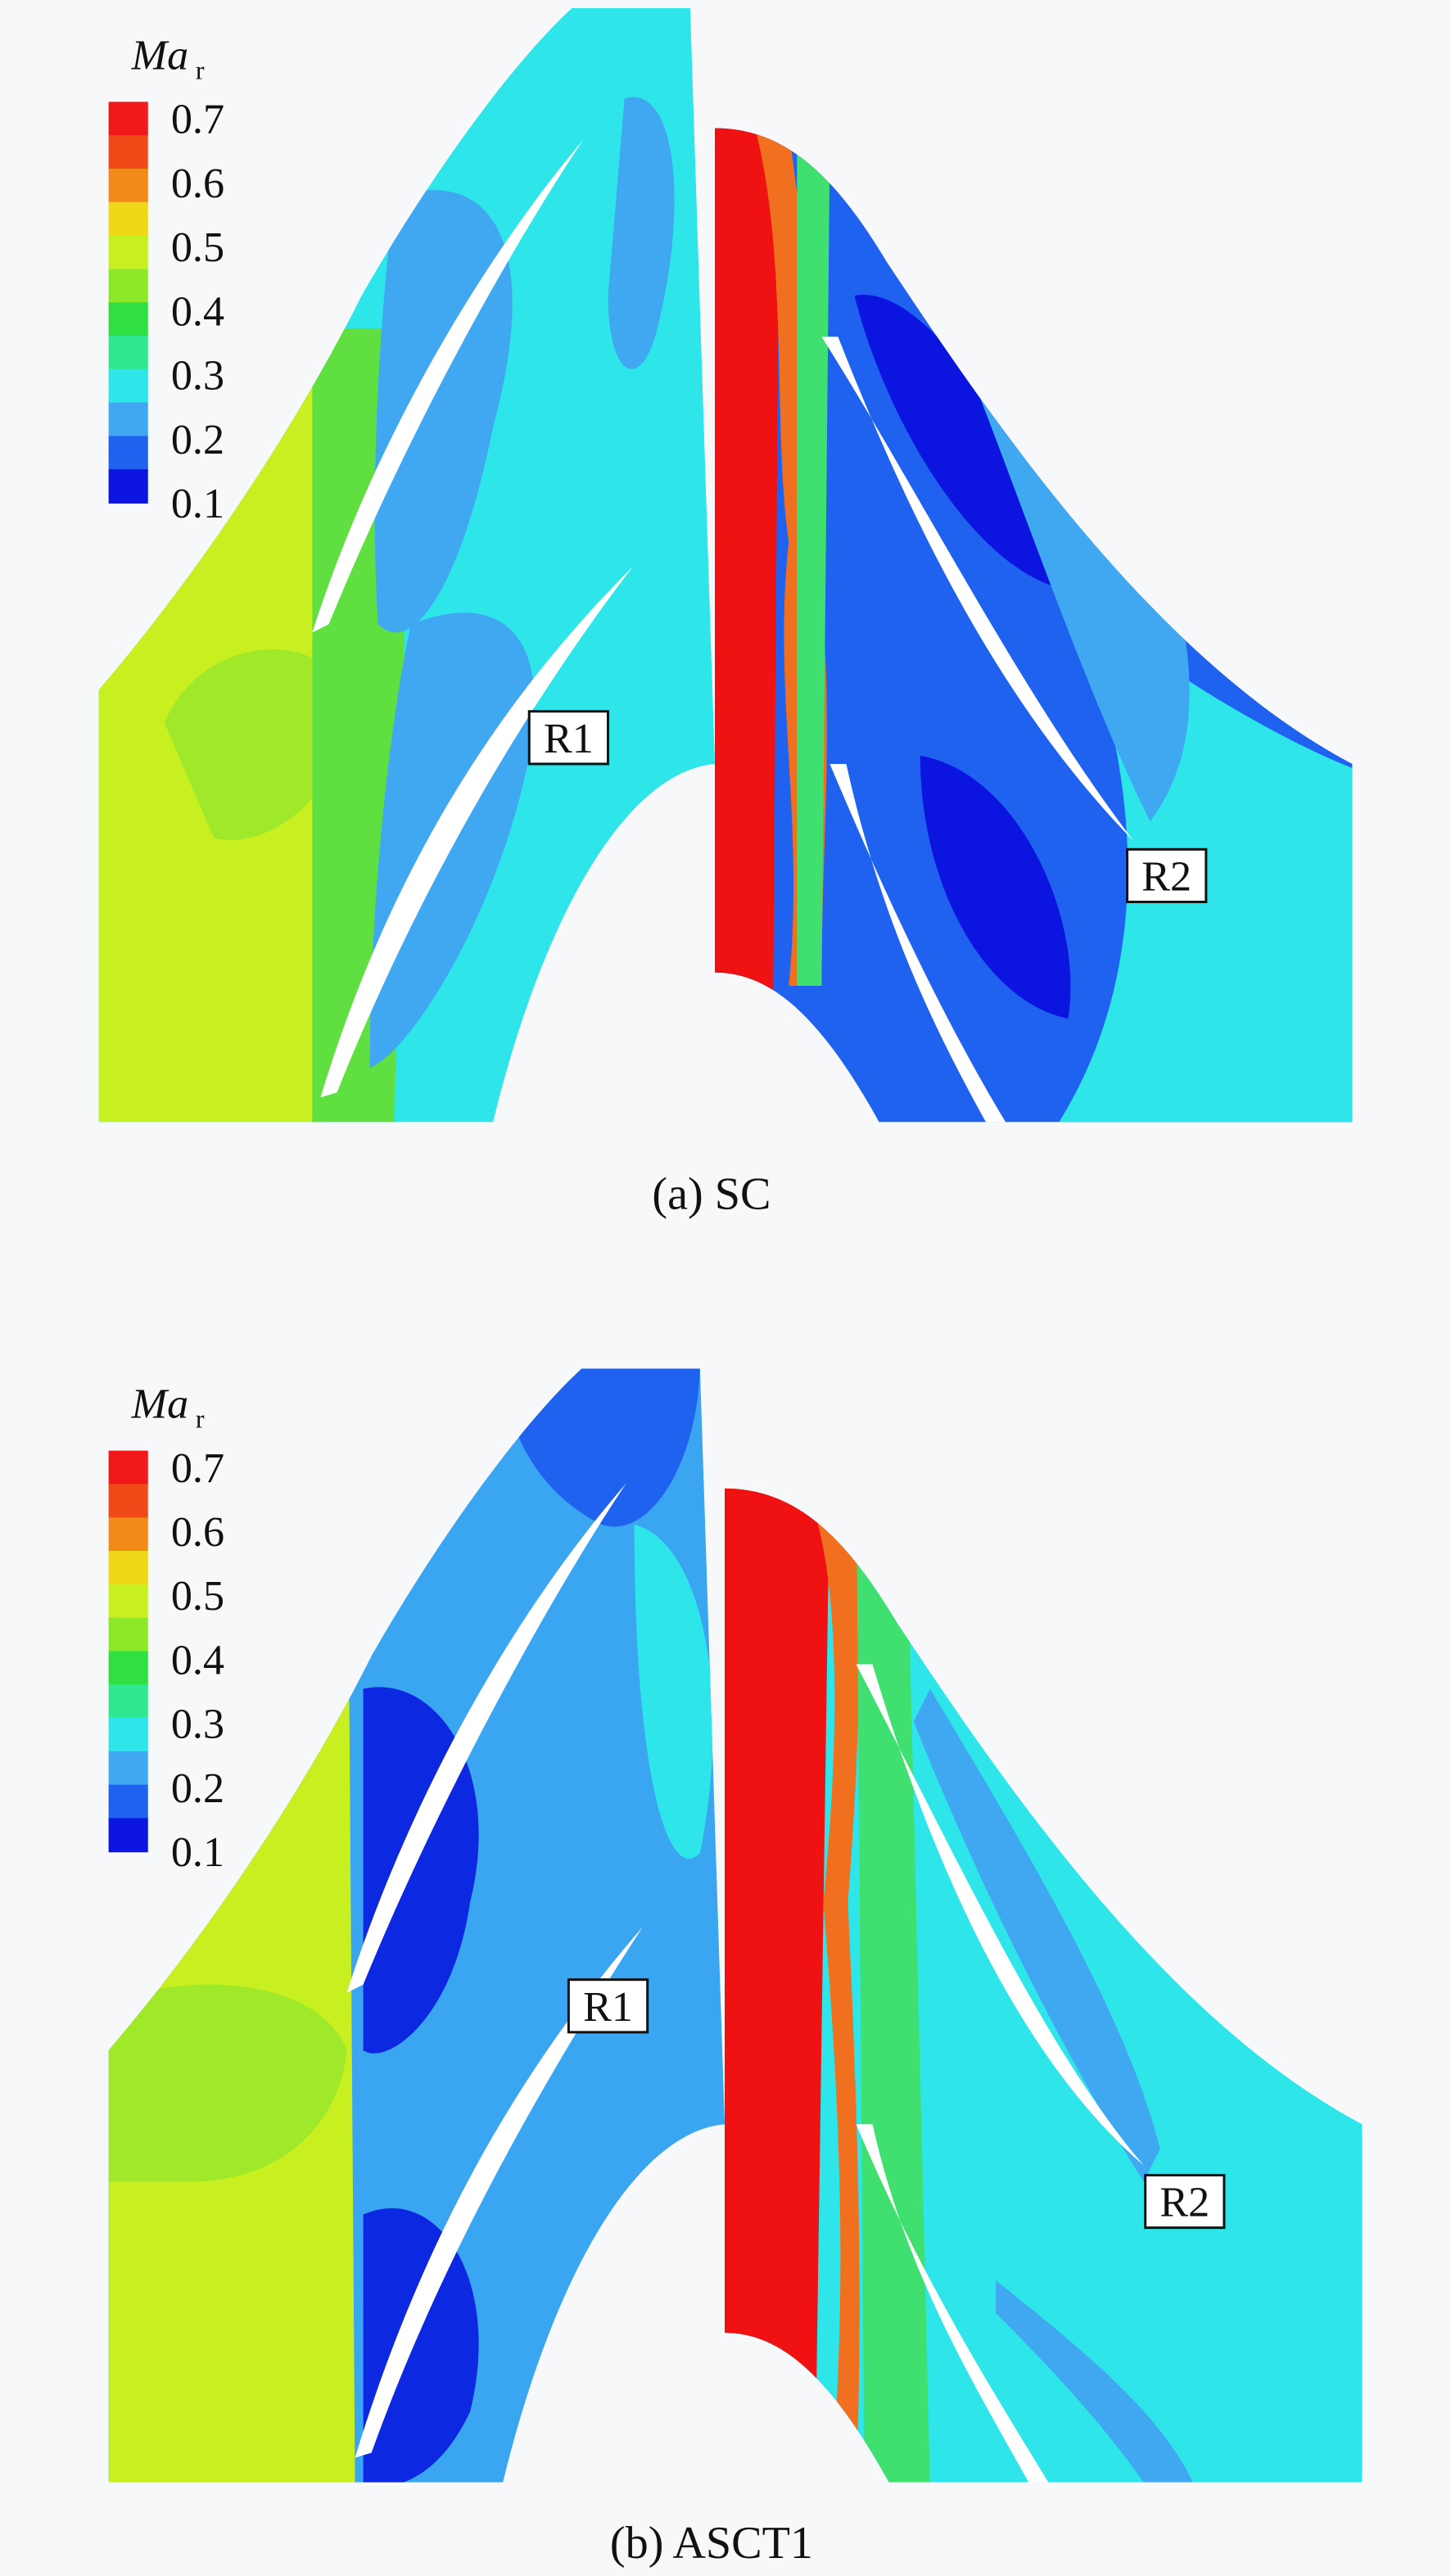 The width and height of the screenshot is (1451, 2576). I want to click on caption: (b) ASCT1, so click(711, 2543).